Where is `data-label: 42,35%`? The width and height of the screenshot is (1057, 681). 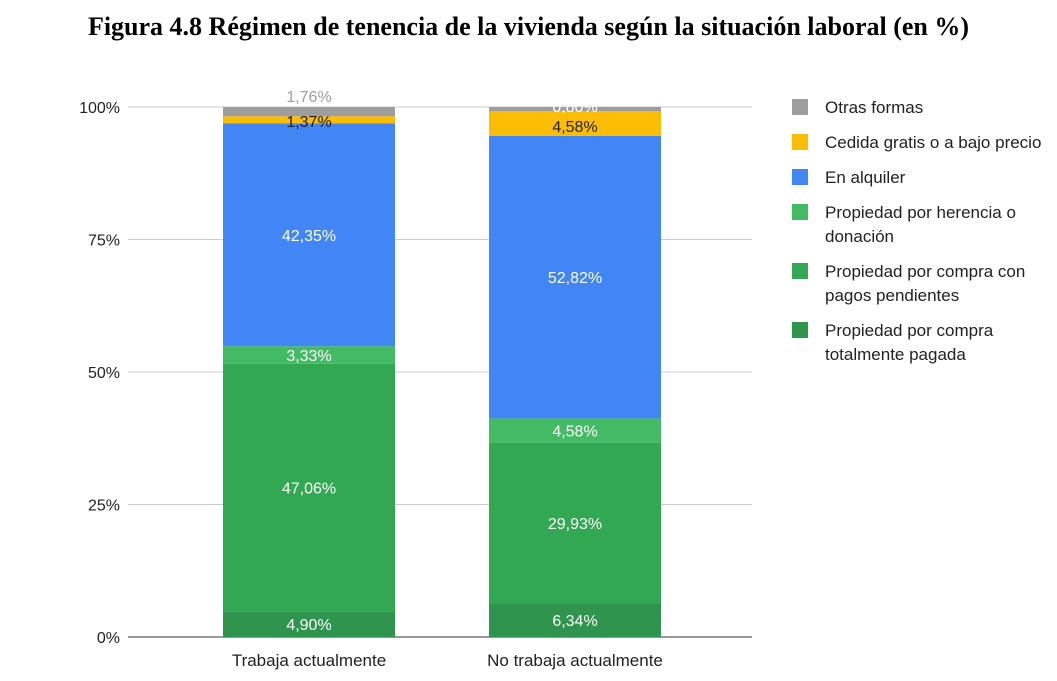 data-label: 42,35% is located at coordinates (309, 236).